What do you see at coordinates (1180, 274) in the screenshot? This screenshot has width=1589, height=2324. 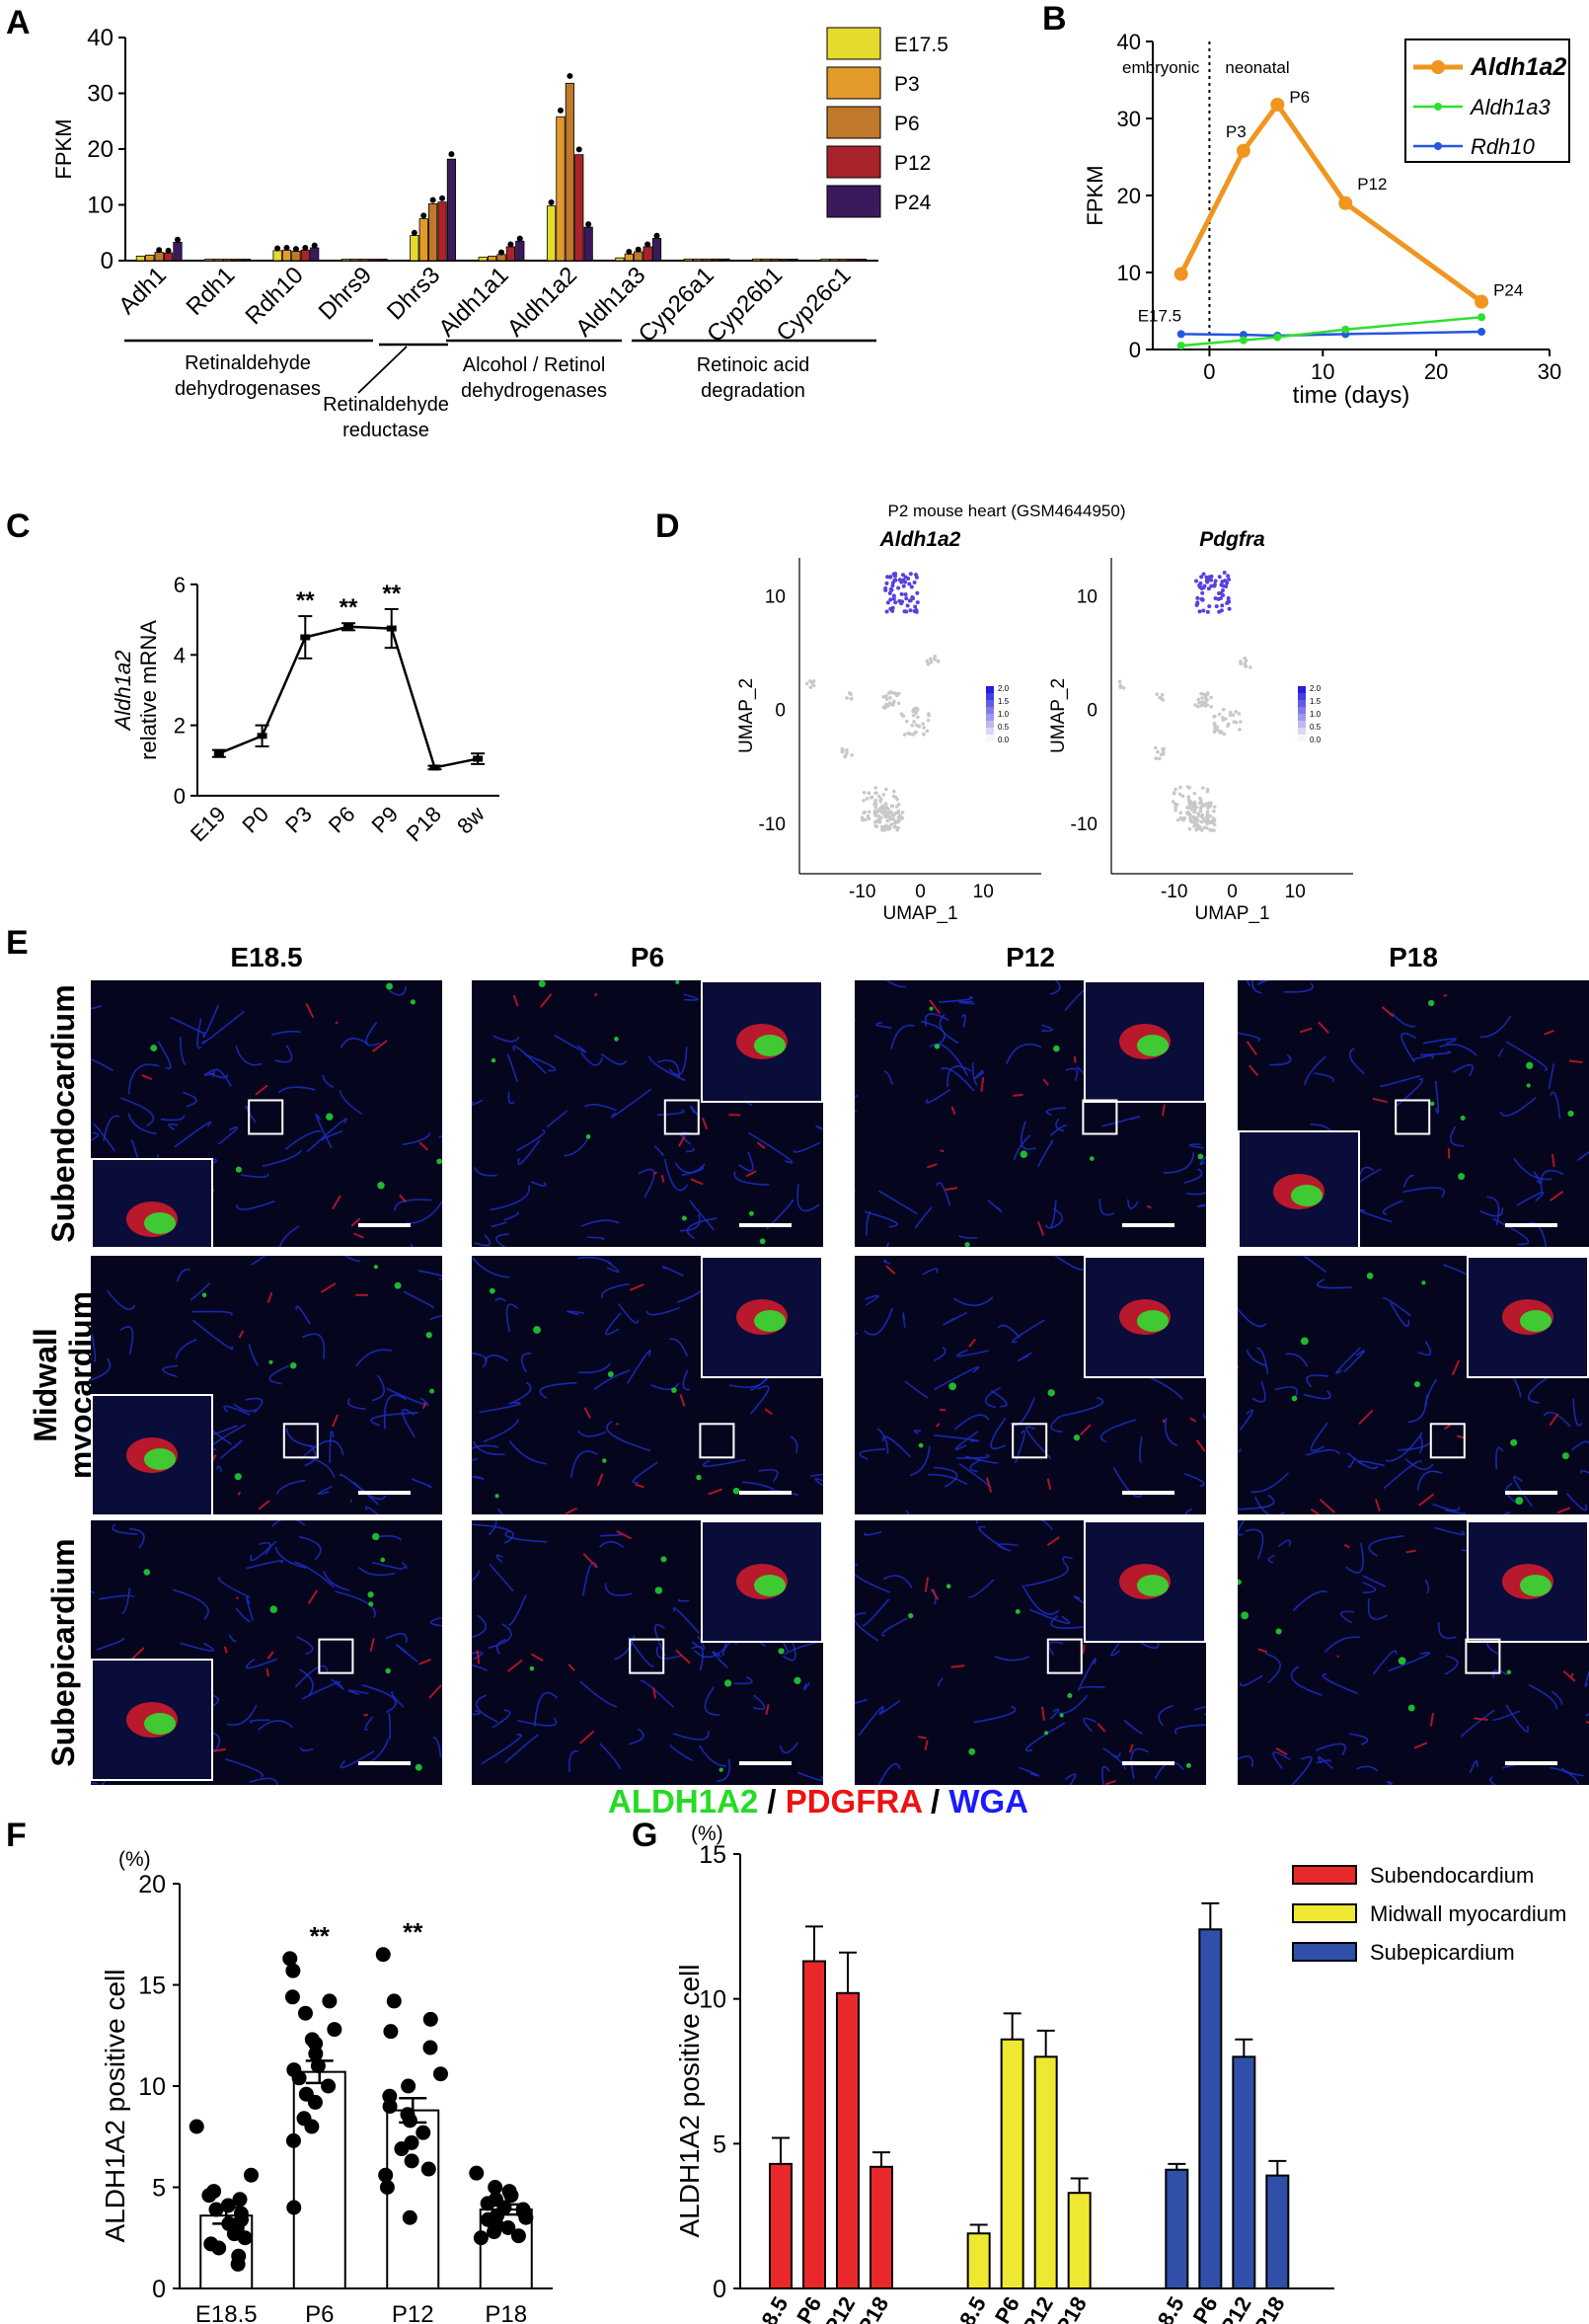 I see `point-Aldh1a2` at bounding box center [1180, 274].